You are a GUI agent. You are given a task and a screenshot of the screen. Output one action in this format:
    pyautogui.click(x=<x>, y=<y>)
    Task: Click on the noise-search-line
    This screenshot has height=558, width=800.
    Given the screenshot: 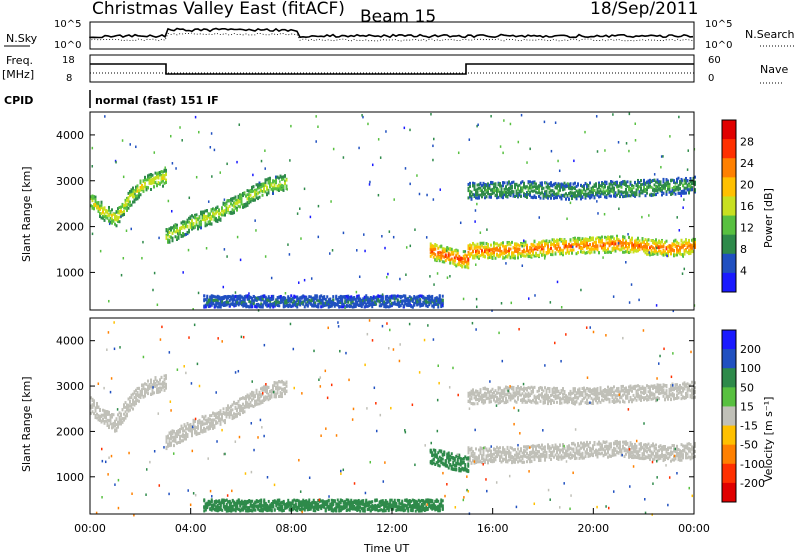 What is the action you would take?
    pyautogui.click(x=391, y=37)
    